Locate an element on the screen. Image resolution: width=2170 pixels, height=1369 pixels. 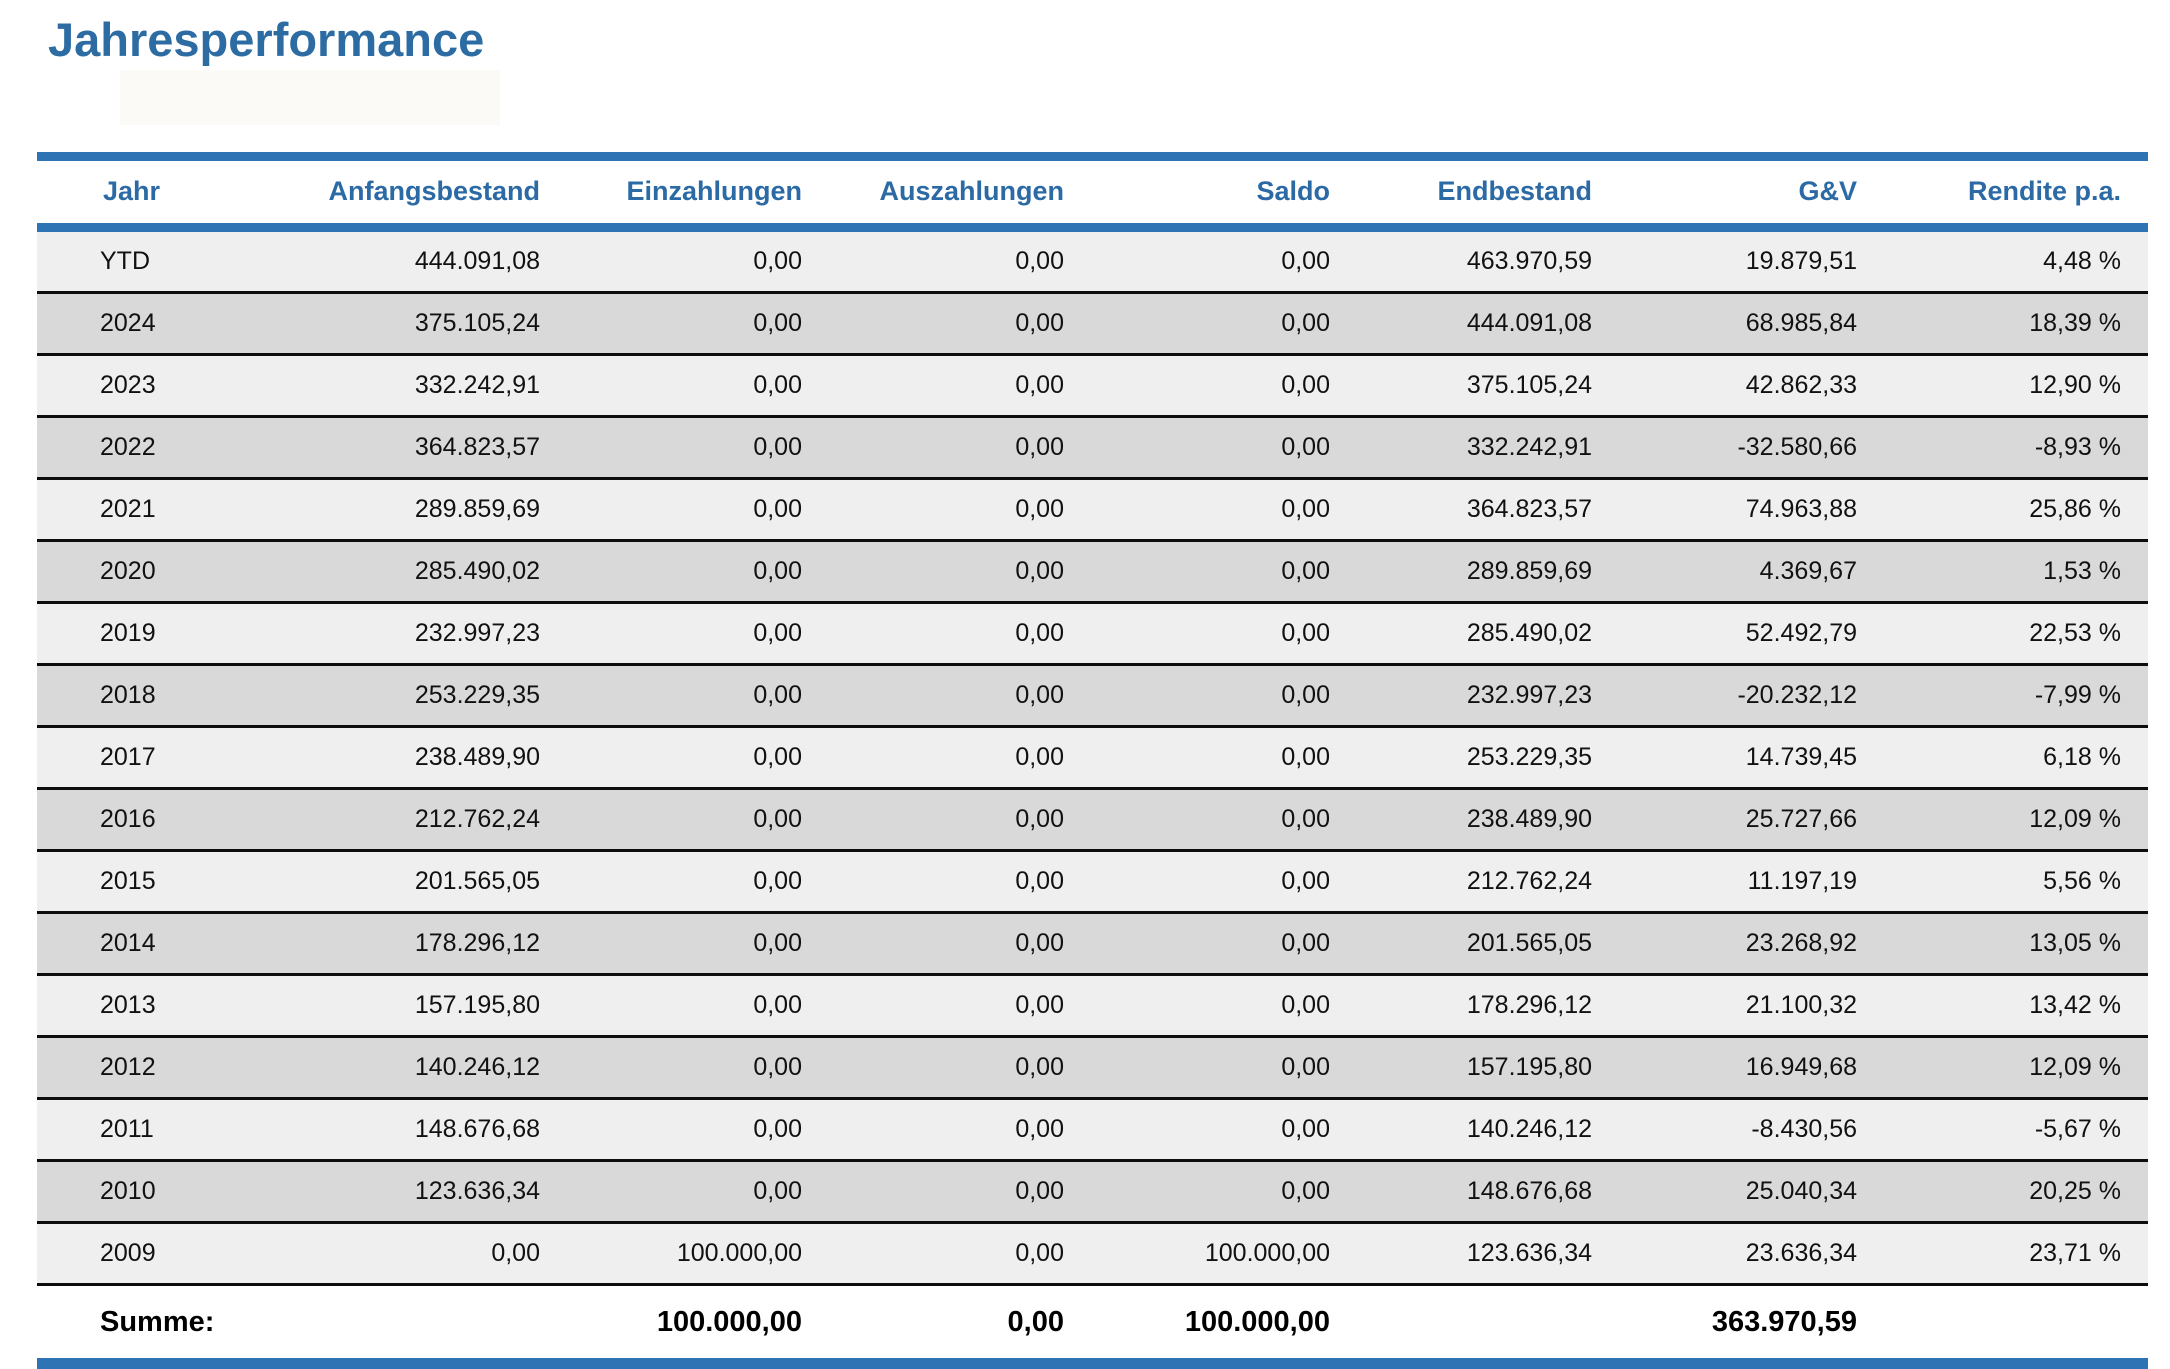
cell-guv: 23.636,34 is located at coordinates (1801, 1253).